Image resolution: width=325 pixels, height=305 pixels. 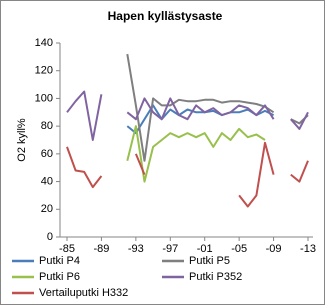 What do you see at coordinates (47, 209) in the screenshot?
I see `y-tick-label: 20` at bounding box center [47, 209].